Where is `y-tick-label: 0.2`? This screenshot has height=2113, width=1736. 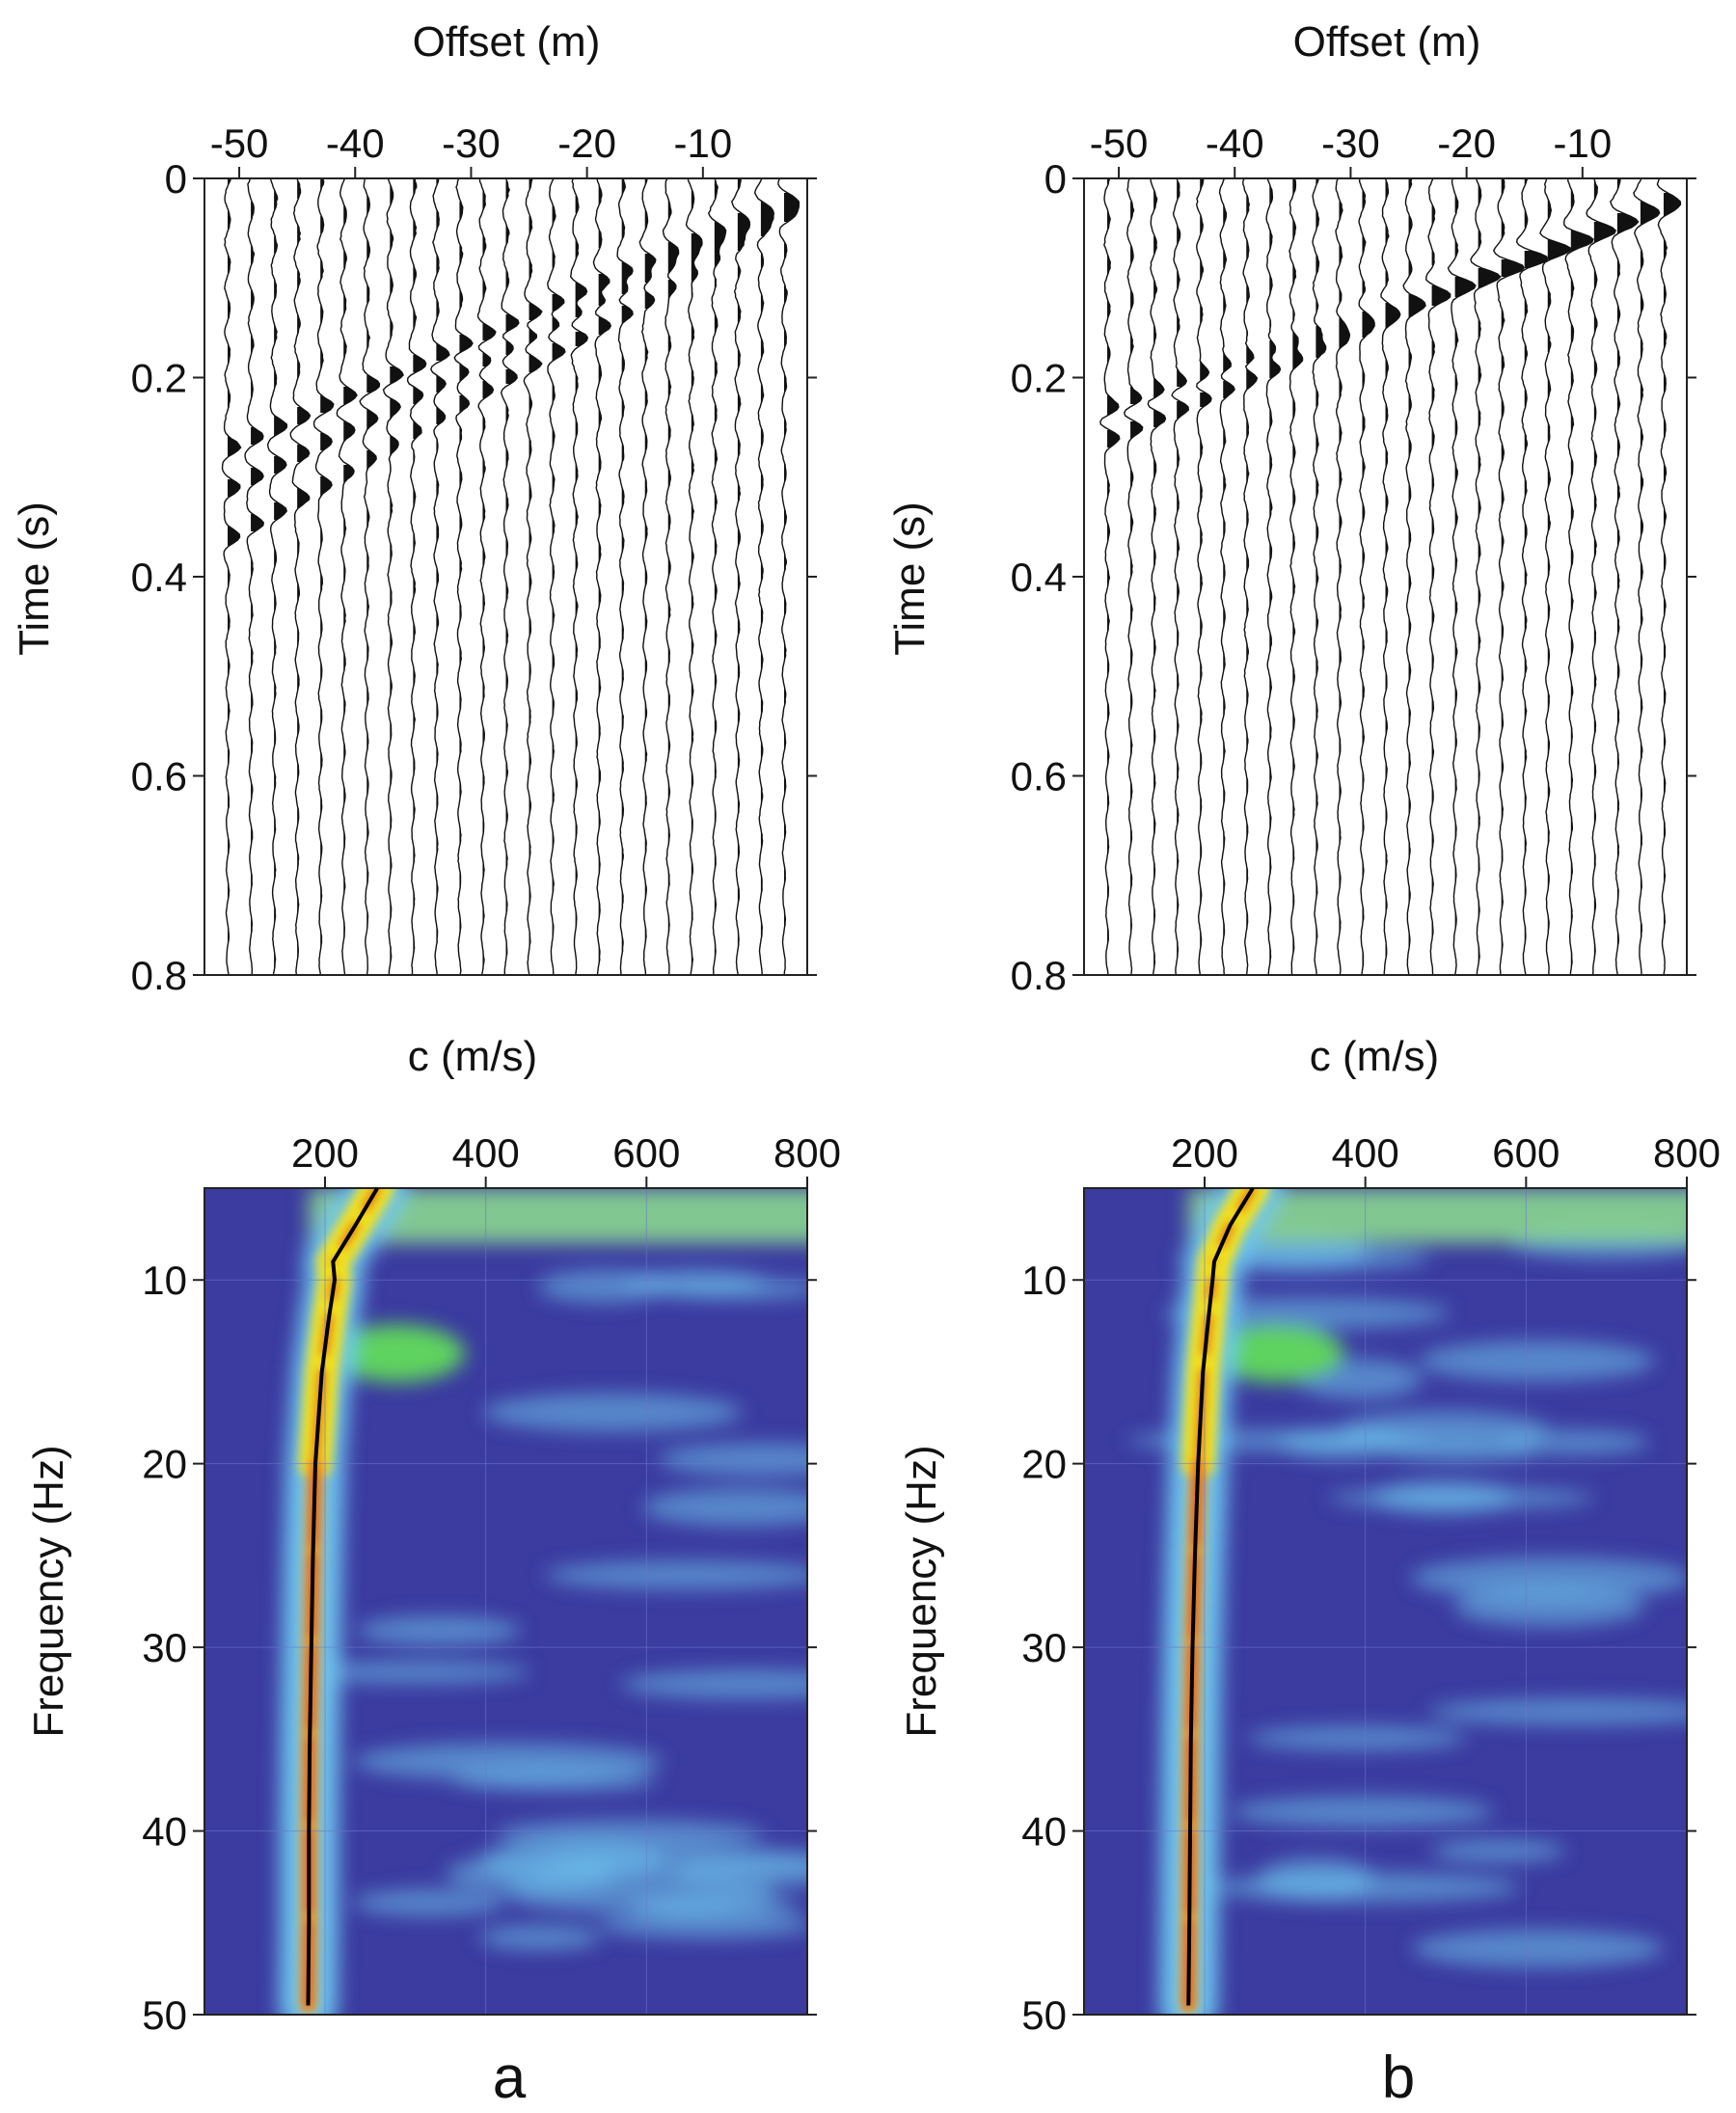 y-tick-label: 0.2 is located at coordinates (159, 378).